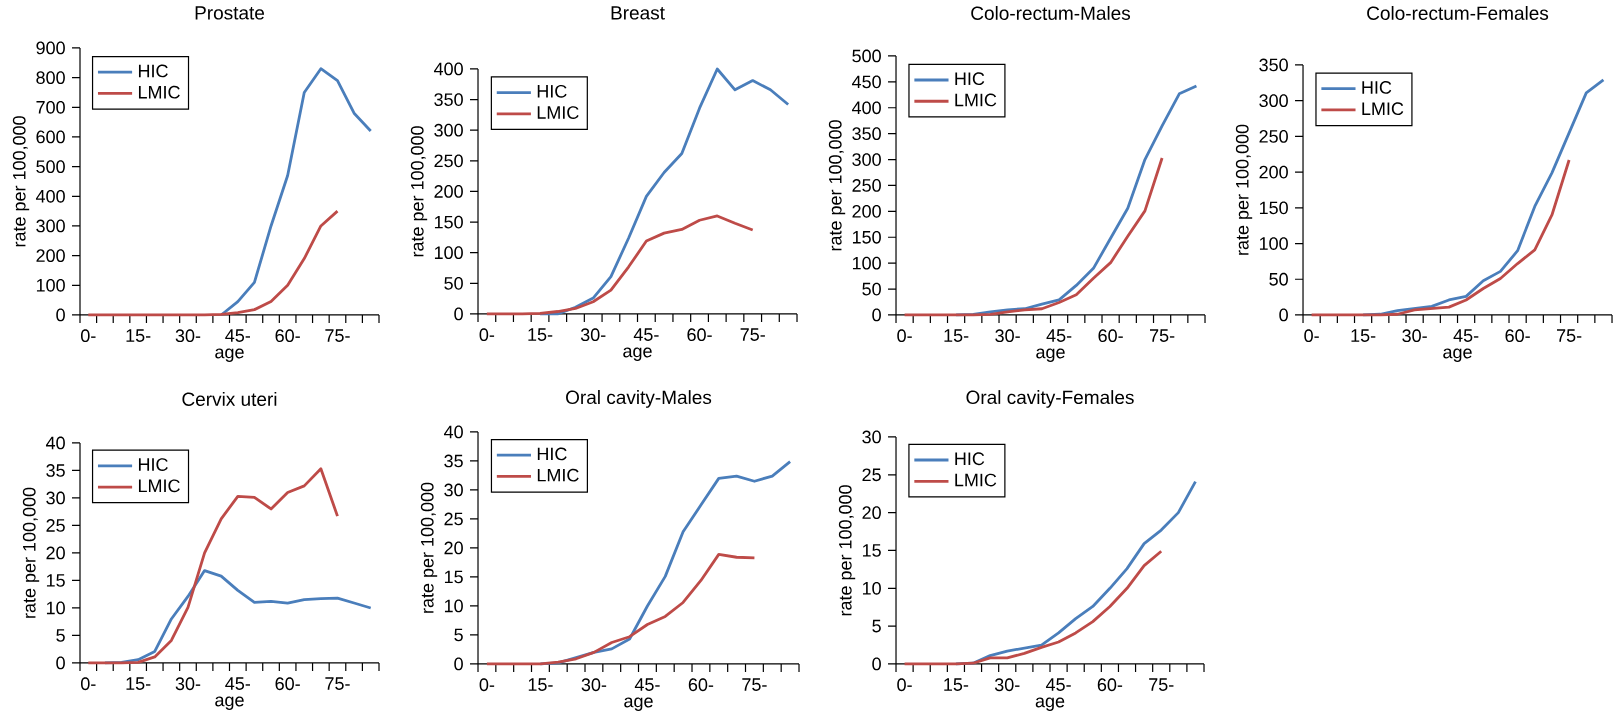 The height and width of the screenshot is (719, 1620). Describe the element at coordinates (866, 82) in the screenshot. I see `y-tick-label: 450` at that location.